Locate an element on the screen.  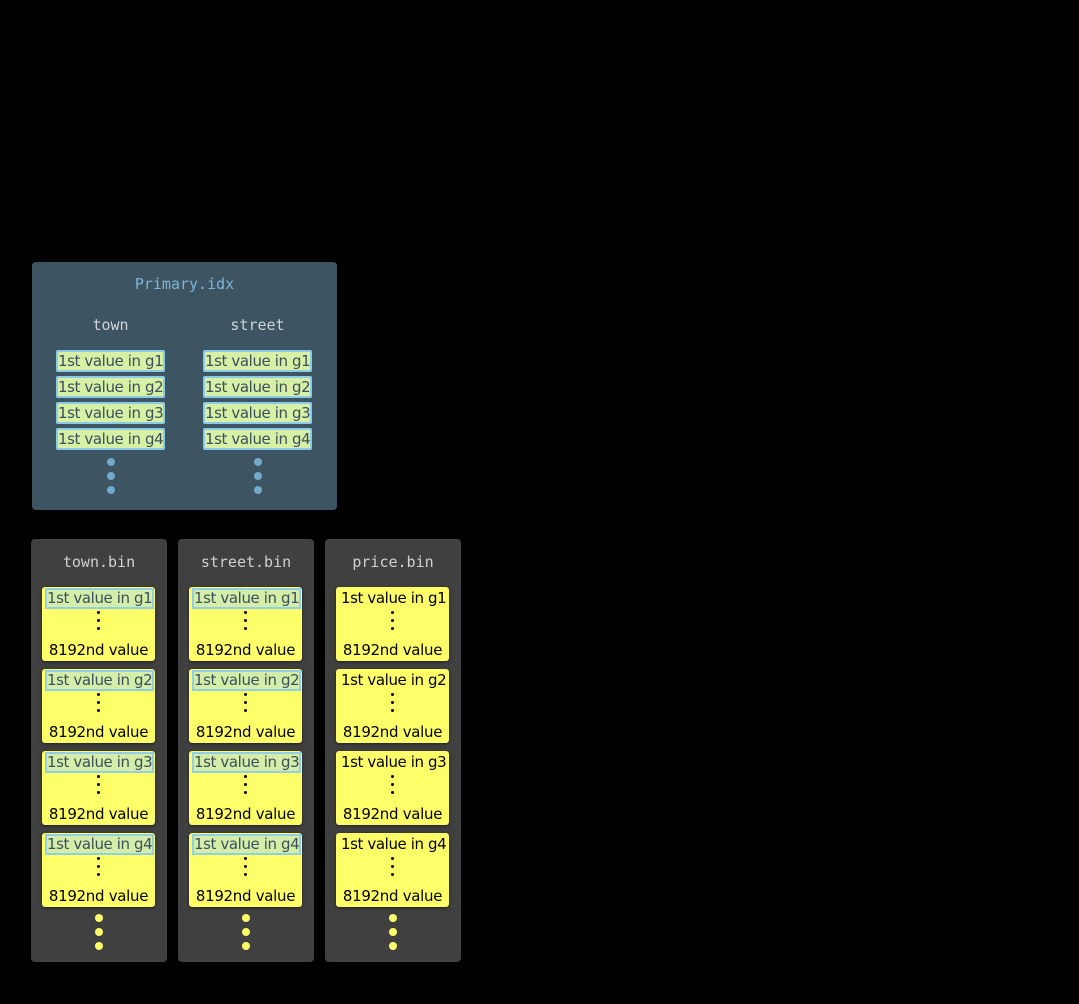
column-file-title: street.bin is located at coordinates (246, 562).